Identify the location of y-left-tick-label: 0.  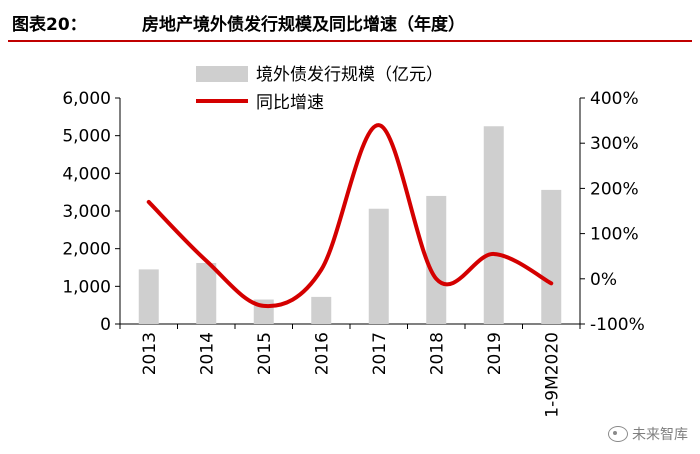
(105, 325).